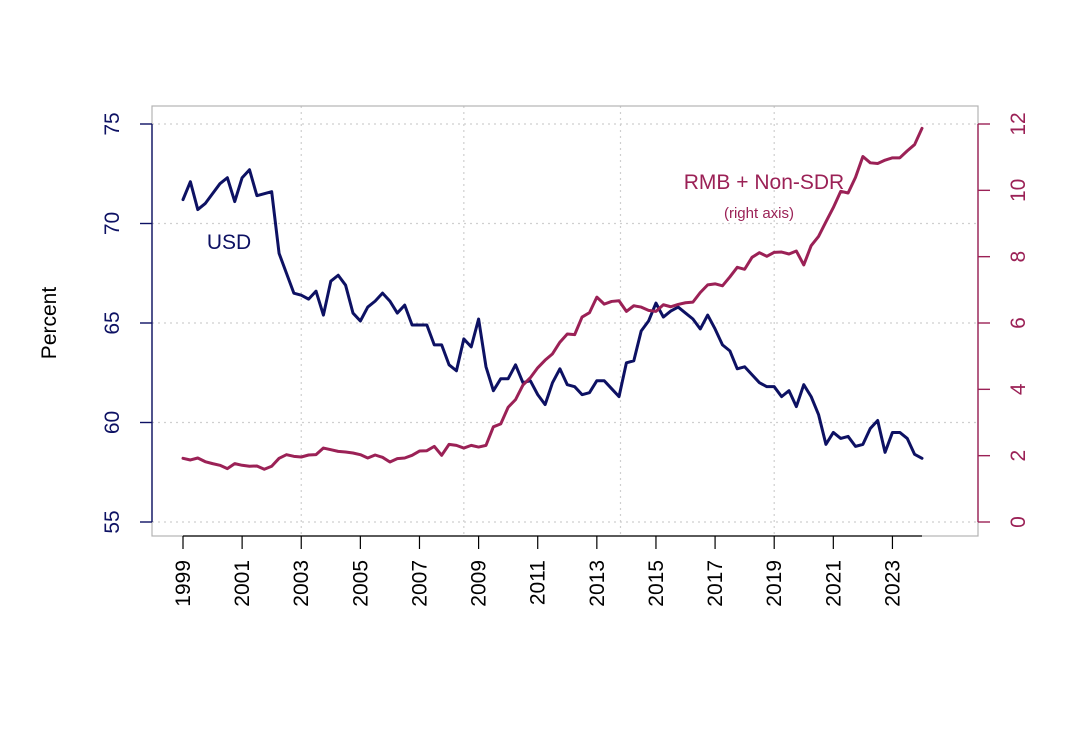 This screenshot has height=731, width=1072. What do you see at coordinates (764, 182) in the screenshot?
I see `rmb-non-sdr-series-label: RMB + Non-SDR` at bounding box center [764, 182].